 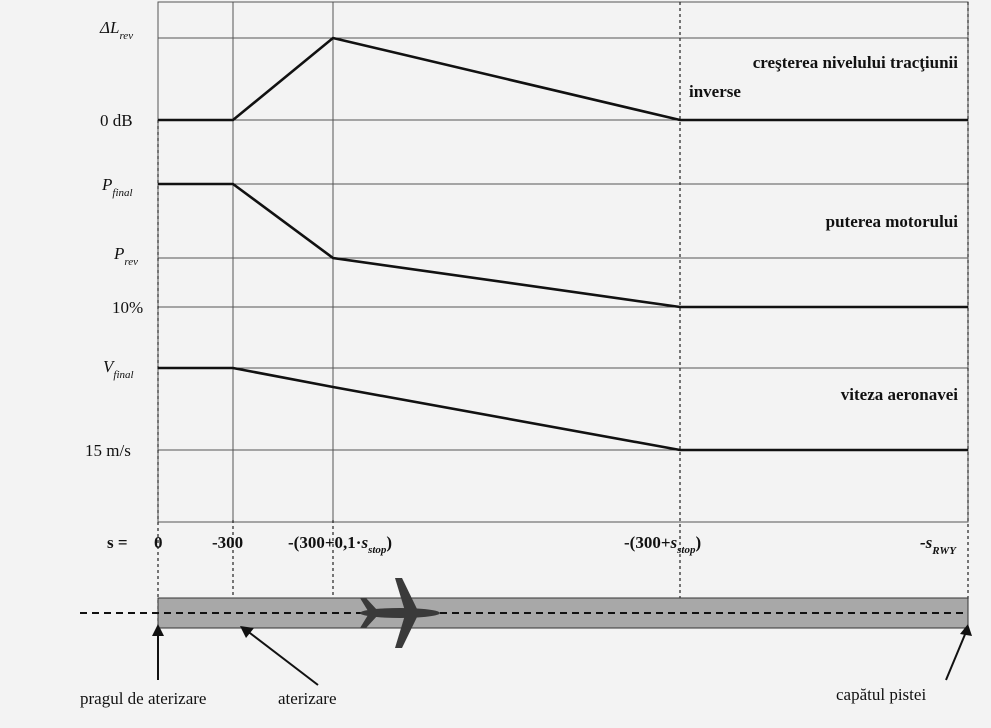 What do you see at coordinates (856, 62) in the screenshot?
I see `desc-thrust-line1: creşterea nivelului tracţiunii` at bounding box center [856, 62].